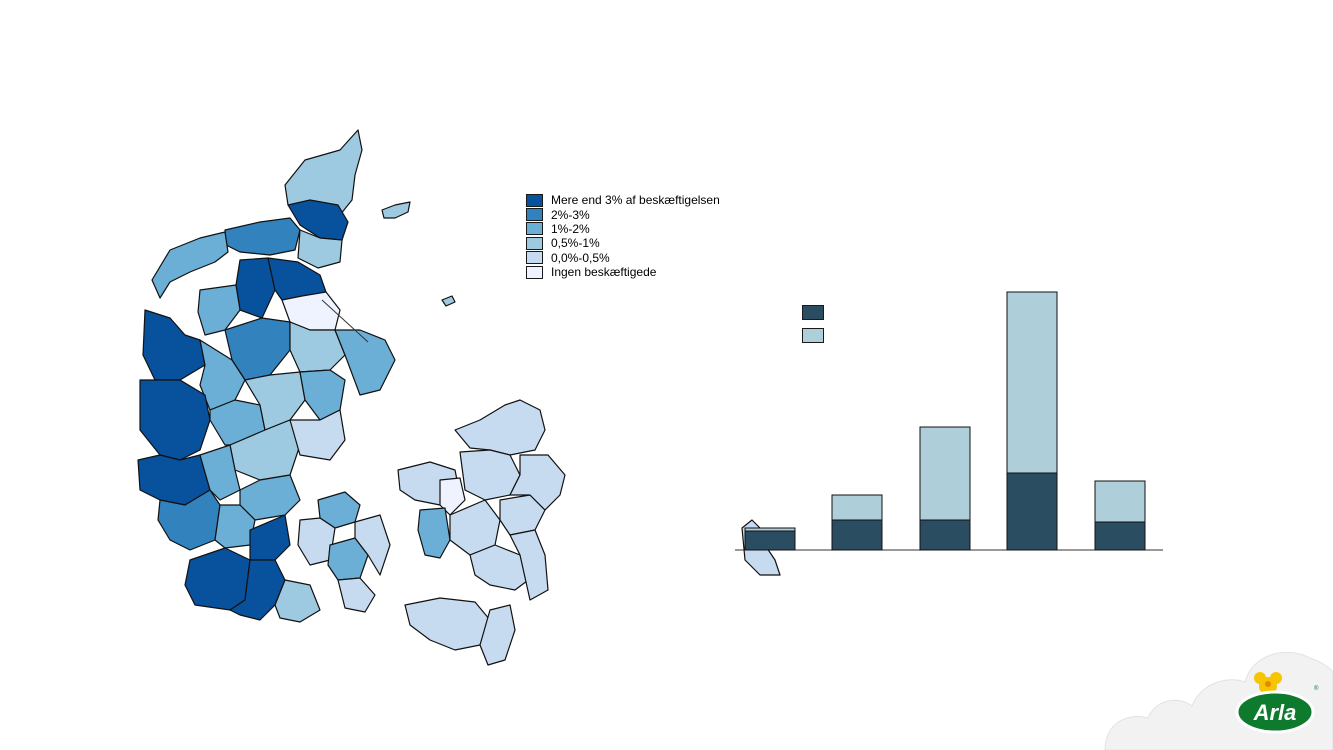  What do you see at coordinates (580, 257) in the screenshot?
I see `legend-label: 0,0%-0,5%` at bounding box center [580, 257].